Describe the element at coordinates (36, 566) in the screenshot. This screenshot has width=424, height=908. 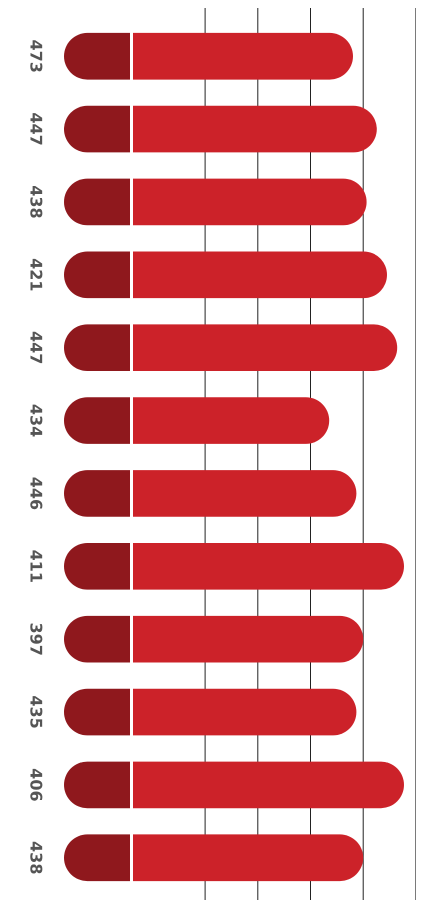
I see `y-tick-label: 411` at that location.